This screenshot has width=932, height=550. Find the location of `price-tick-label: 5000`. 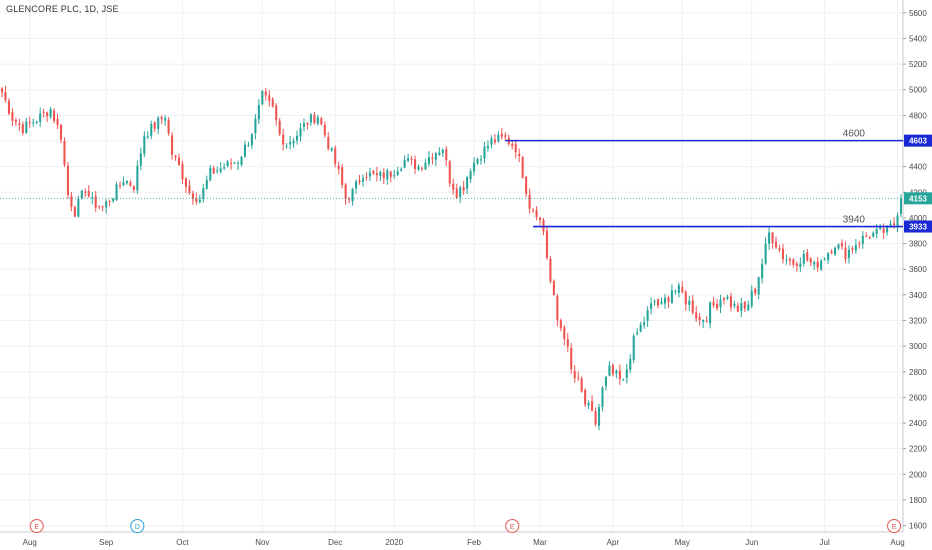

price-tick-label: 5000 is located at coordinates (918, 90).